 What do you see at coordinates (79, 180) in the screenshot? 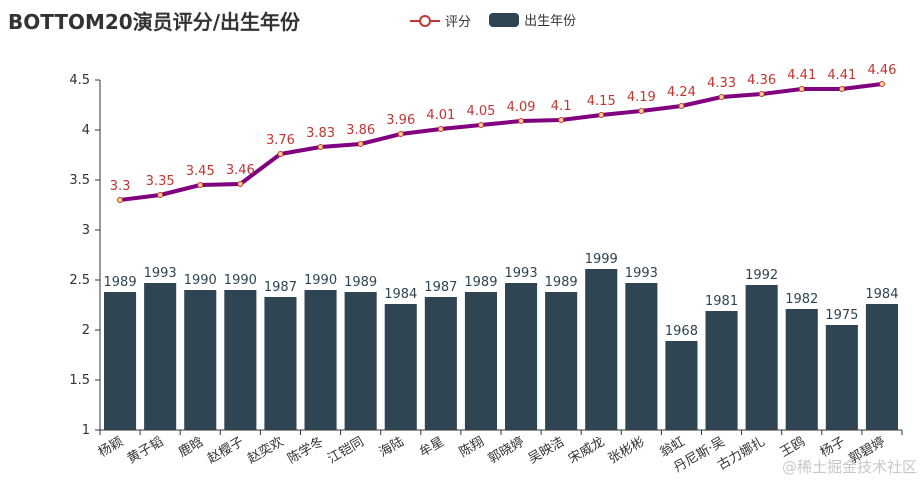
I see `y-tick-label: 3.5` at bounding box center [79, 180].